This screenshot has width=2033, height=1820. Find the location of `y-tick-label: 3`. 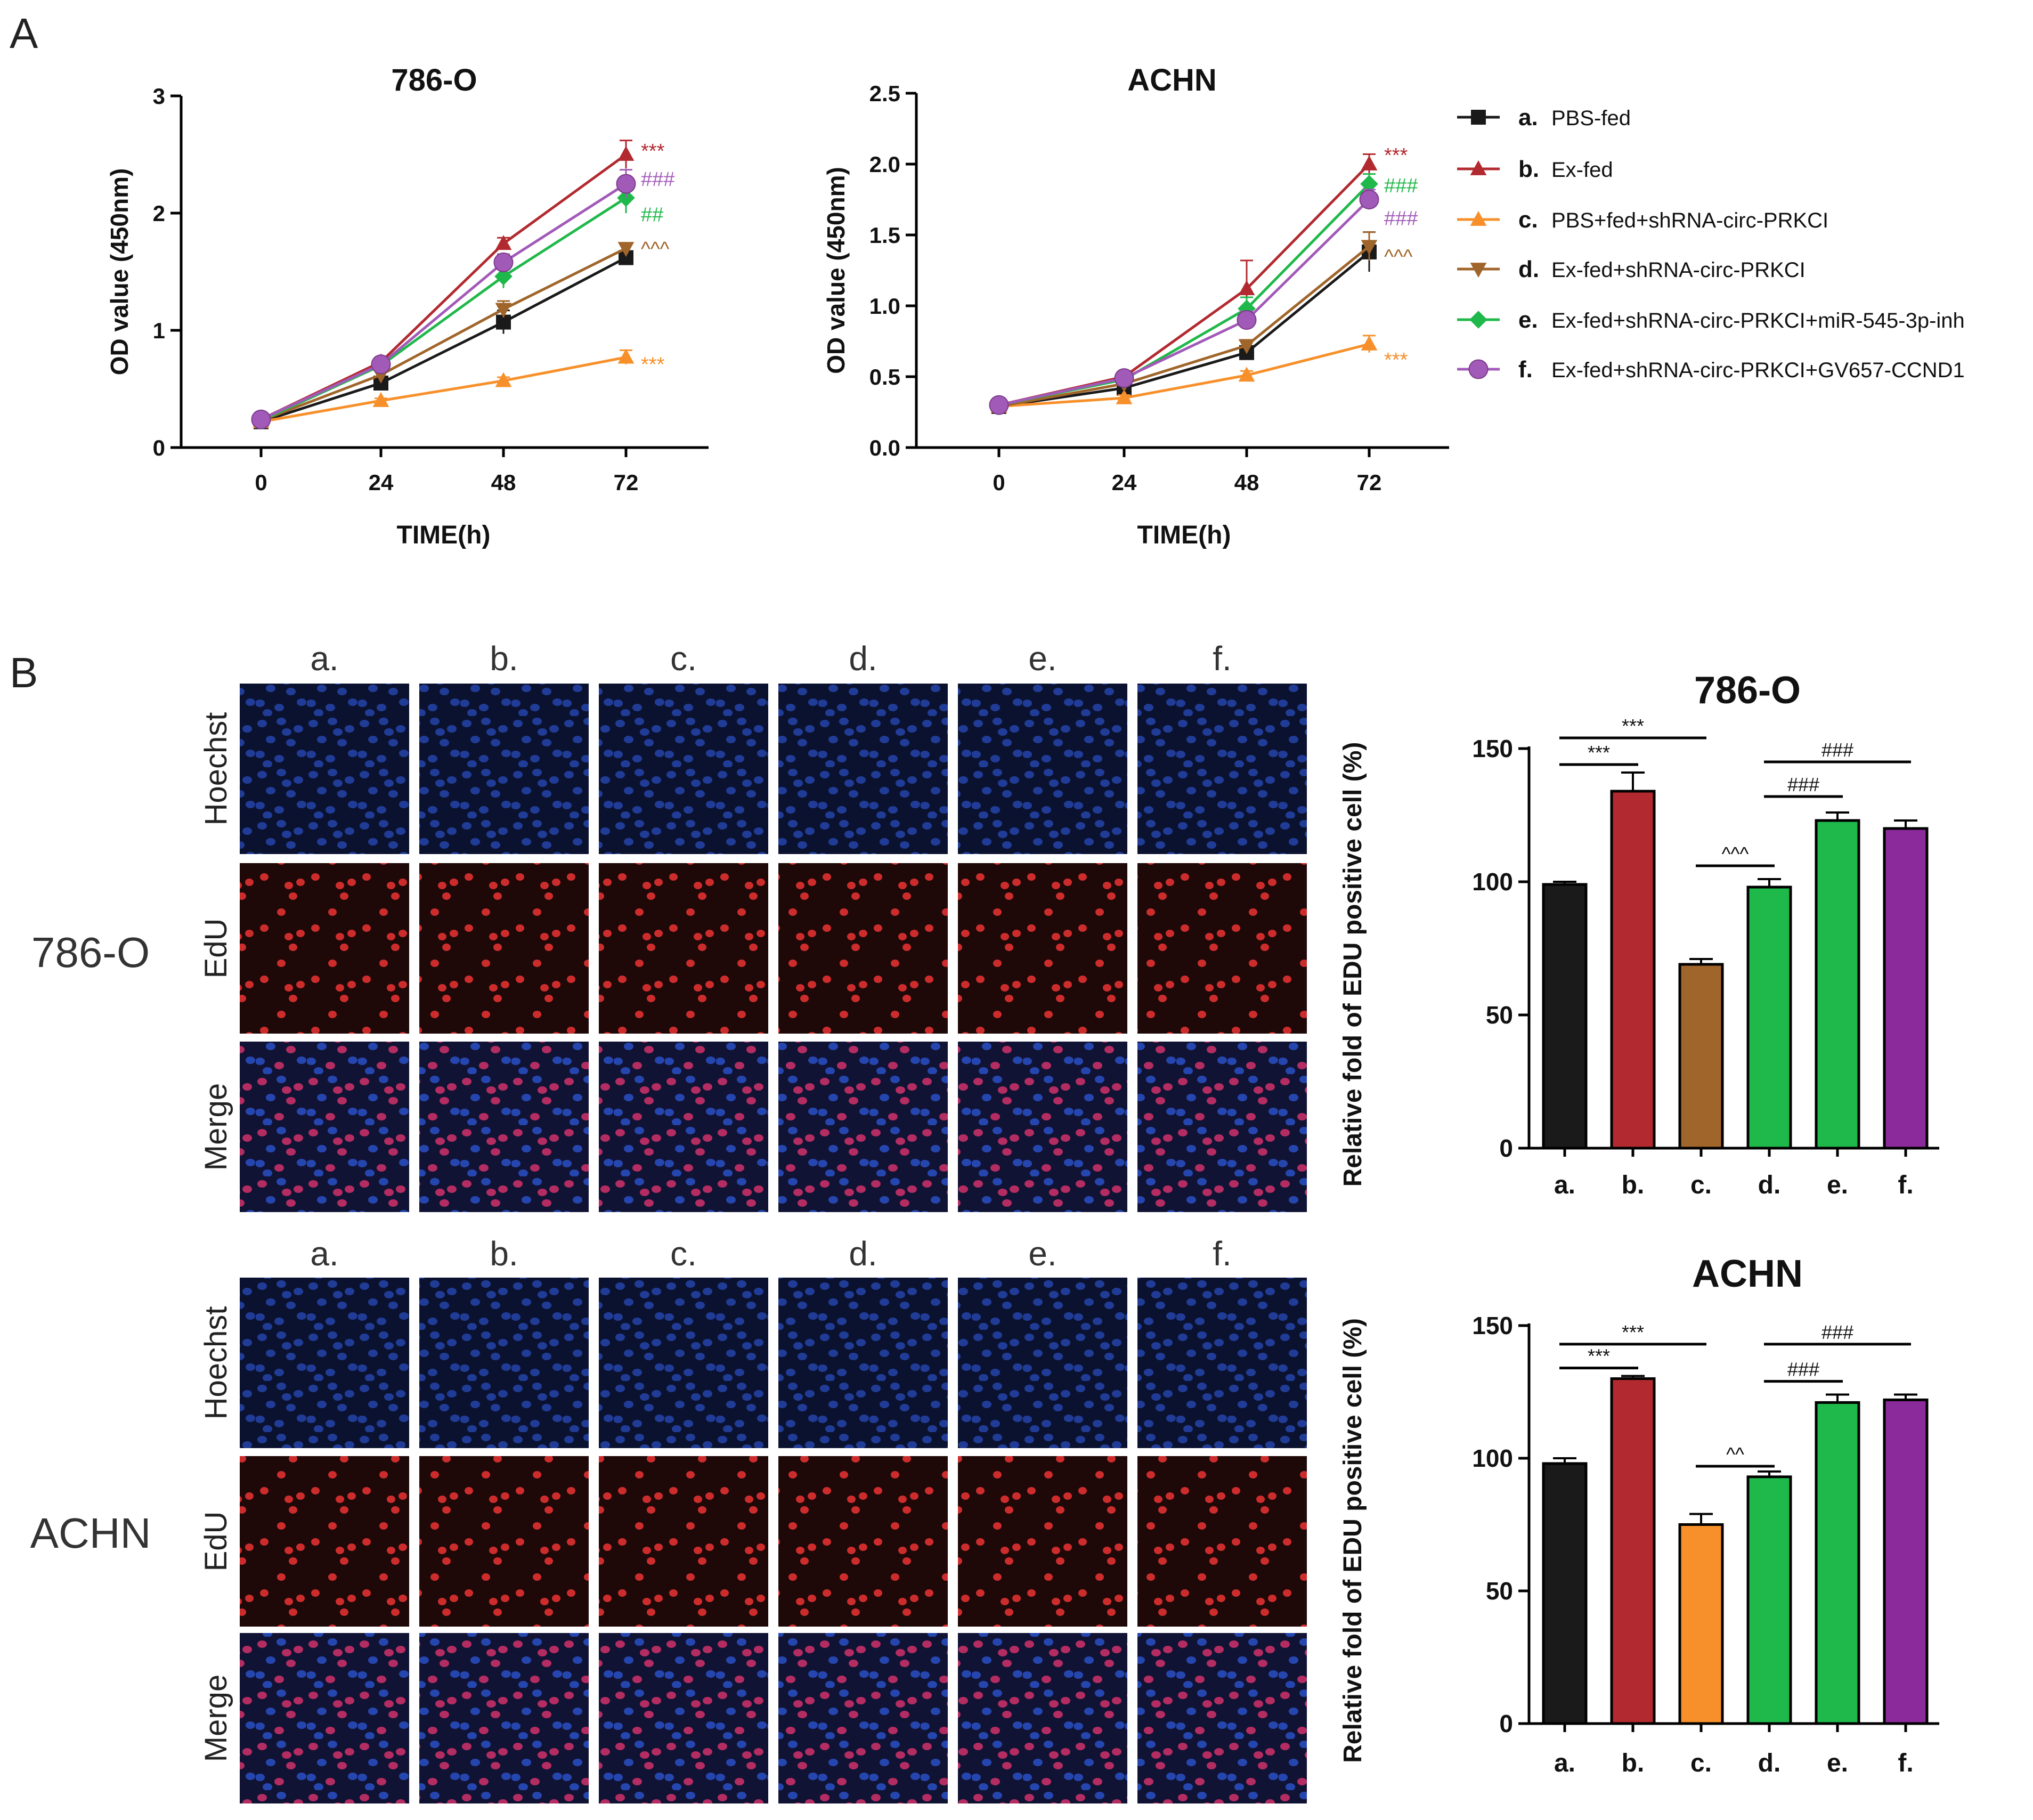

y-tick-label: 3 is located at coordinates (159, 96).